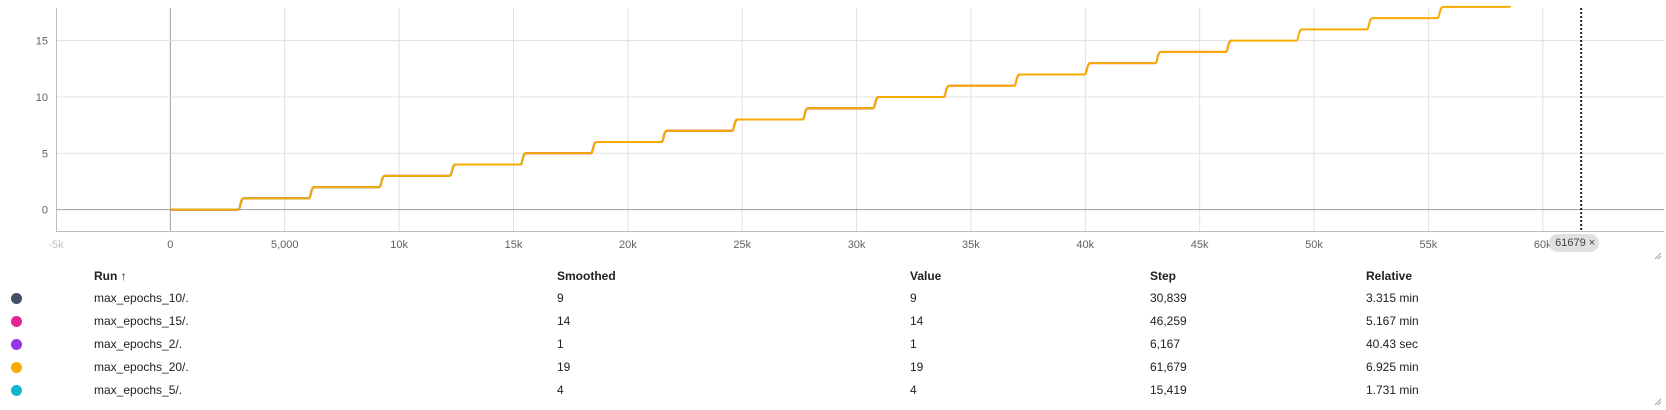 The height and width of the screenshot is (410, 1666). What do you see at coordinates (833, 389) in the screenshot?
I see `table-row: max_epochs_5/. 4 4 15,419 1.731 min` at bounding box center [833, 389].